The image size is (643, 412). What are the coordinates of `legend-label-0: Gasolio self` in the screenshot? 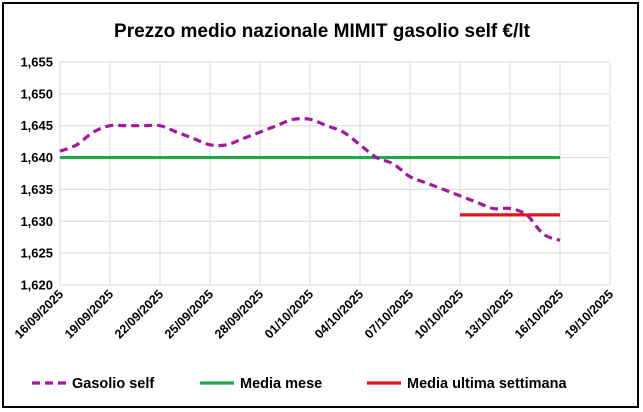 It's located at (113, 384).